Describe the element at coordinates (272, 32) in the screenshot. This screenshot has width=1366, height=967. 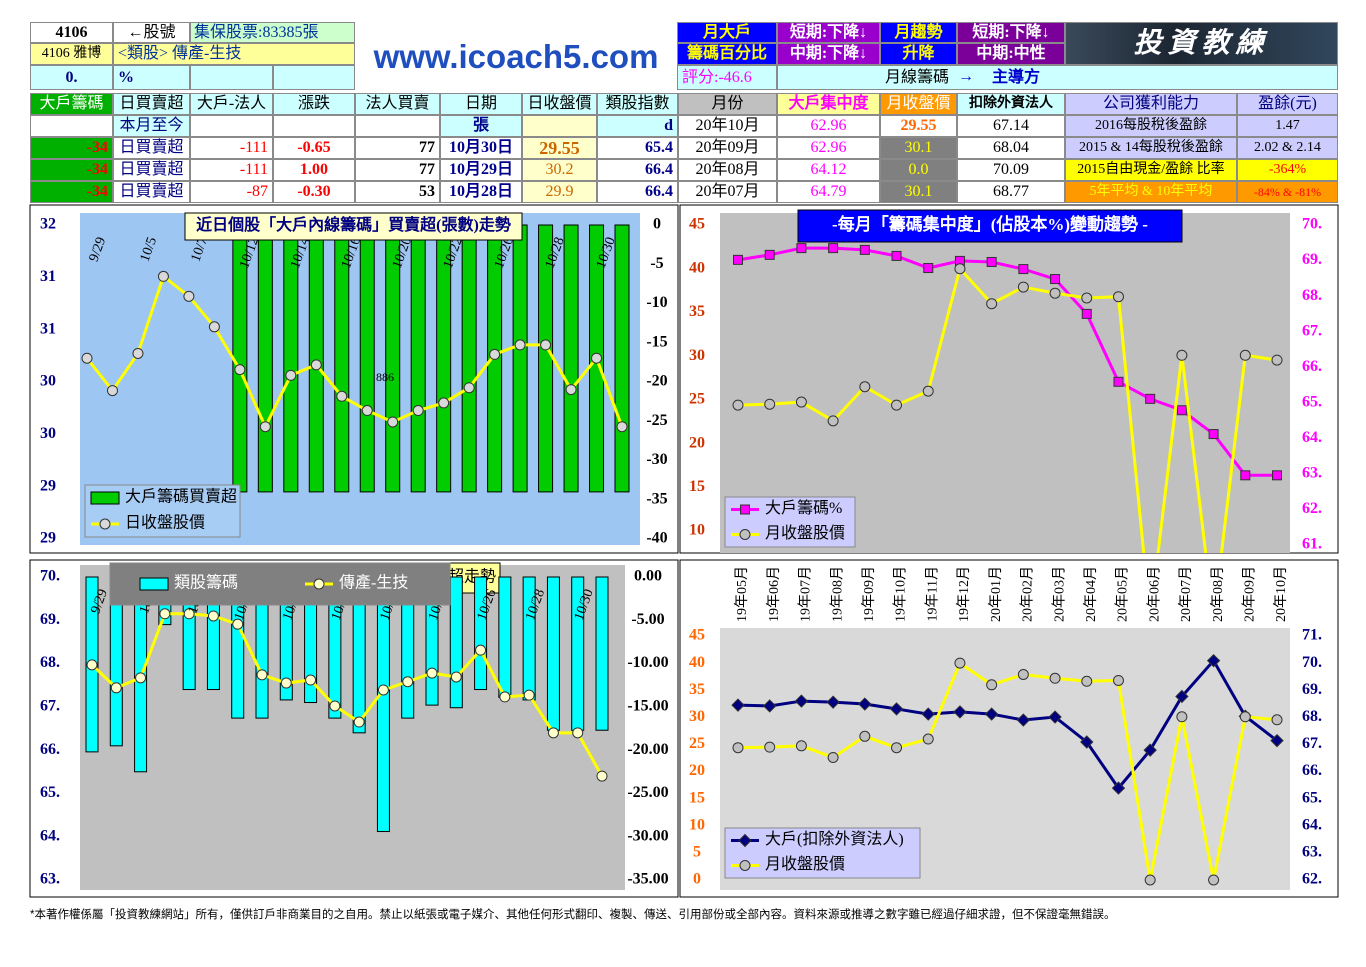
I see `holdings: 集保股票:83385張` at that location.